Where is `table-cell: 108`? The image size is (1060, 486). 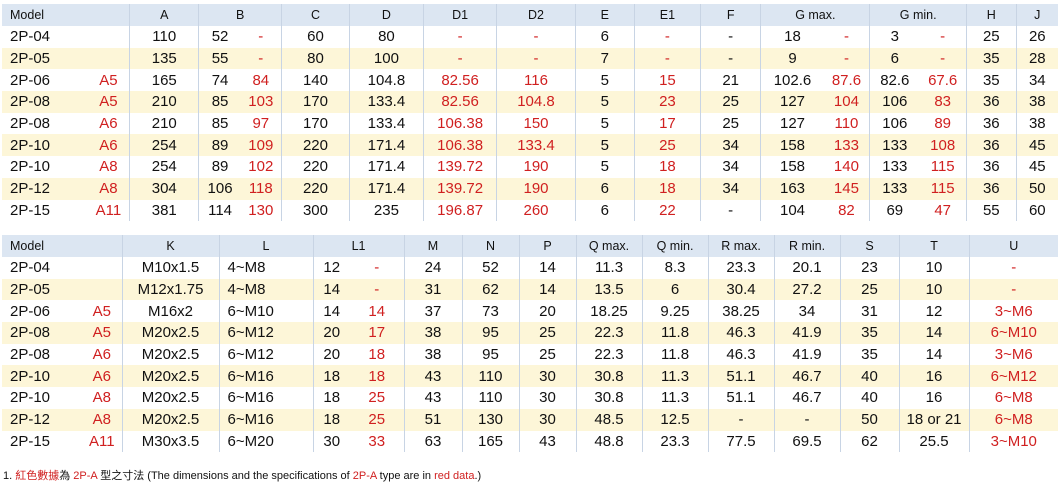
table-cell: 108 is located at coordinates (943, 145).